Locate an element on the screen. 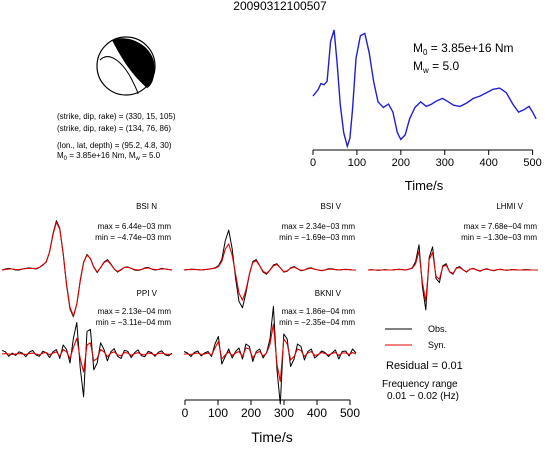 The image size is (545, 450). station-label: BSI N is located at coordinates (146, 206).